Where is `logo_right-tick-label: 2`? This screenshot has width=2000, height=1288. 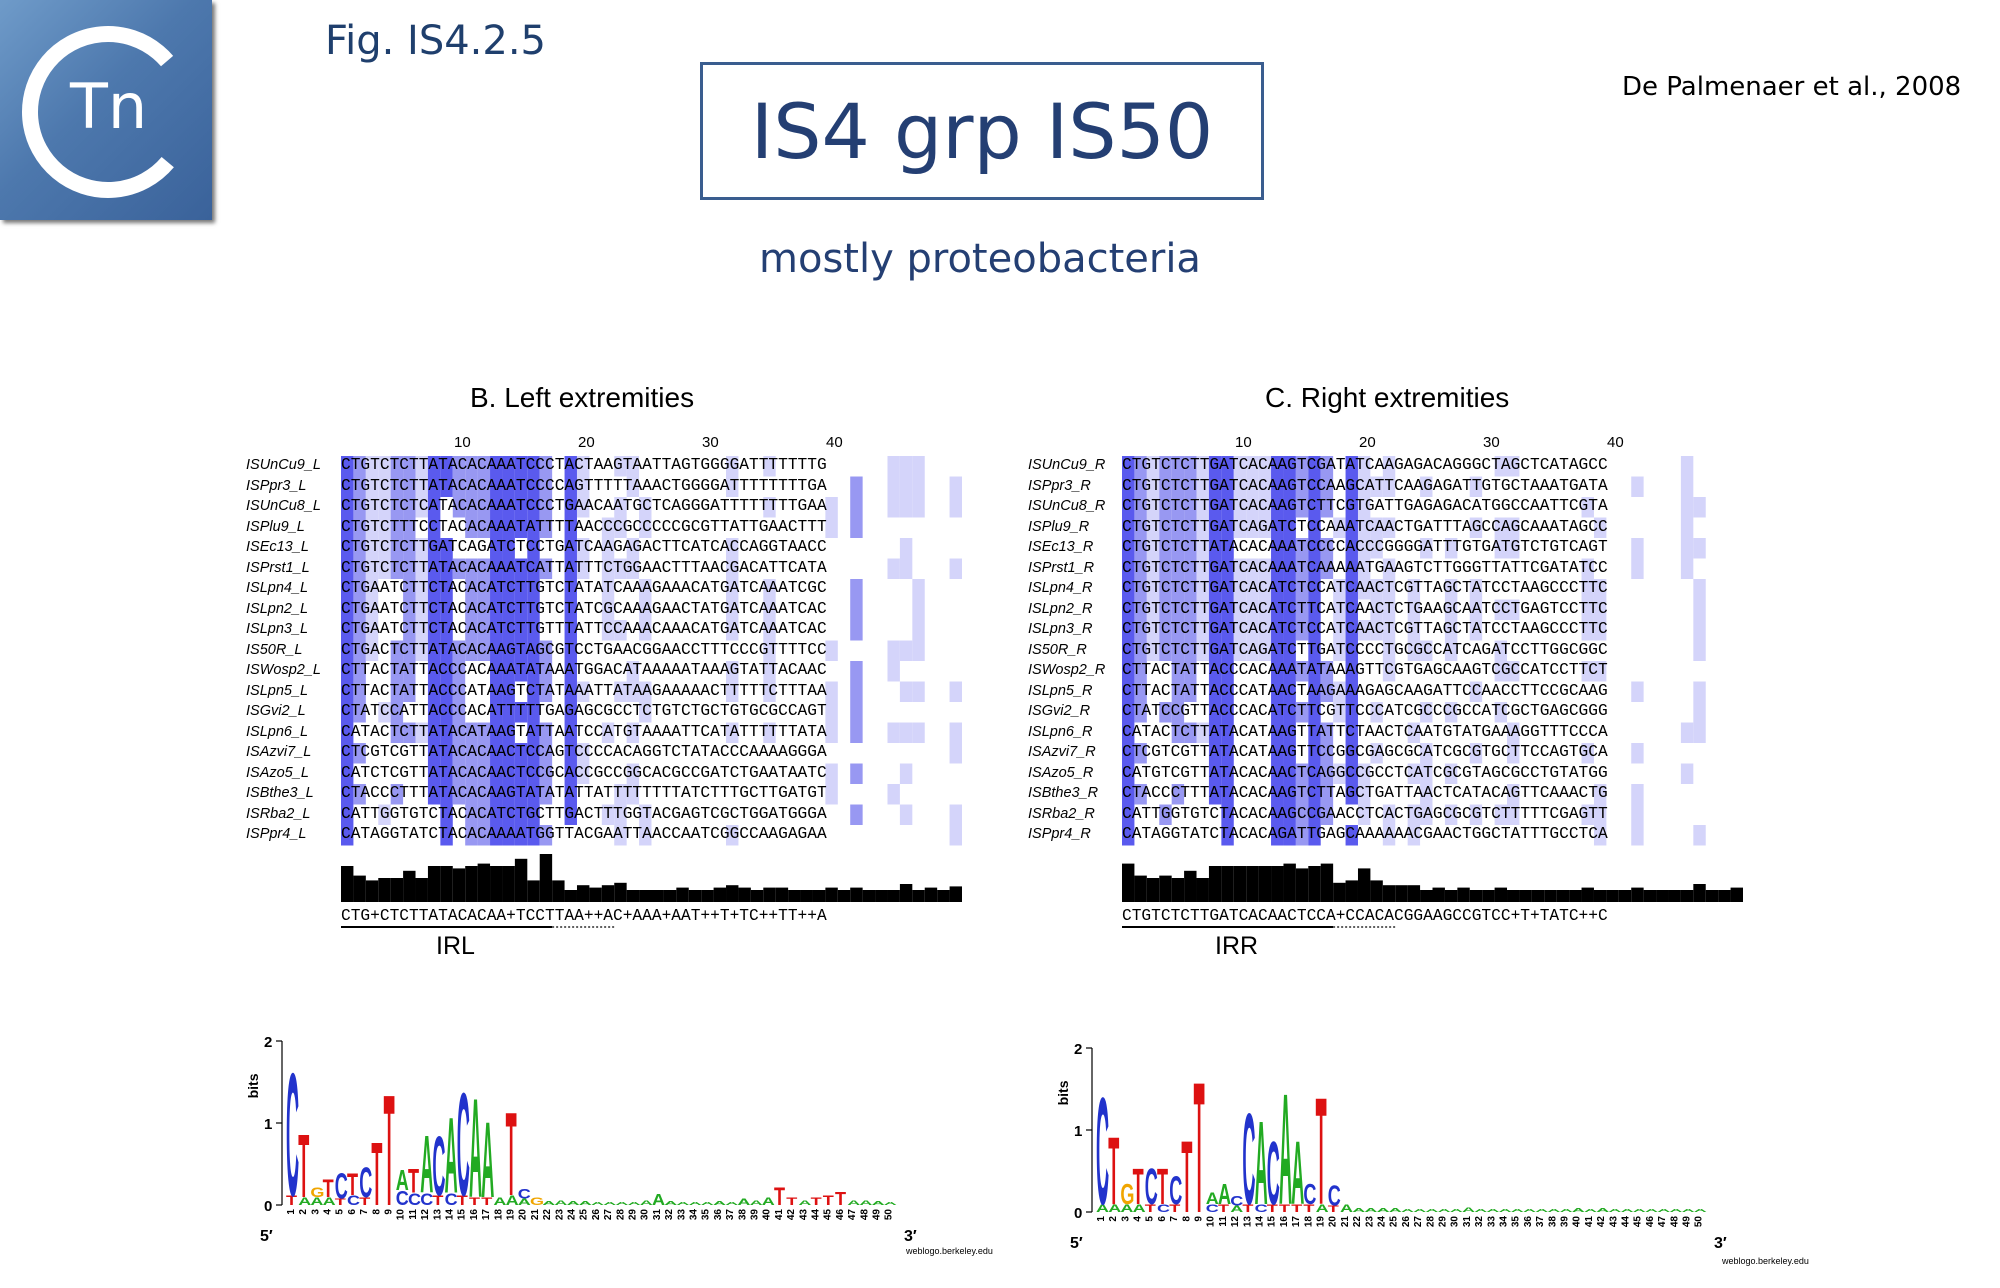
logo_right-tick-label: 2 is located at coordinates (1078, 1049).